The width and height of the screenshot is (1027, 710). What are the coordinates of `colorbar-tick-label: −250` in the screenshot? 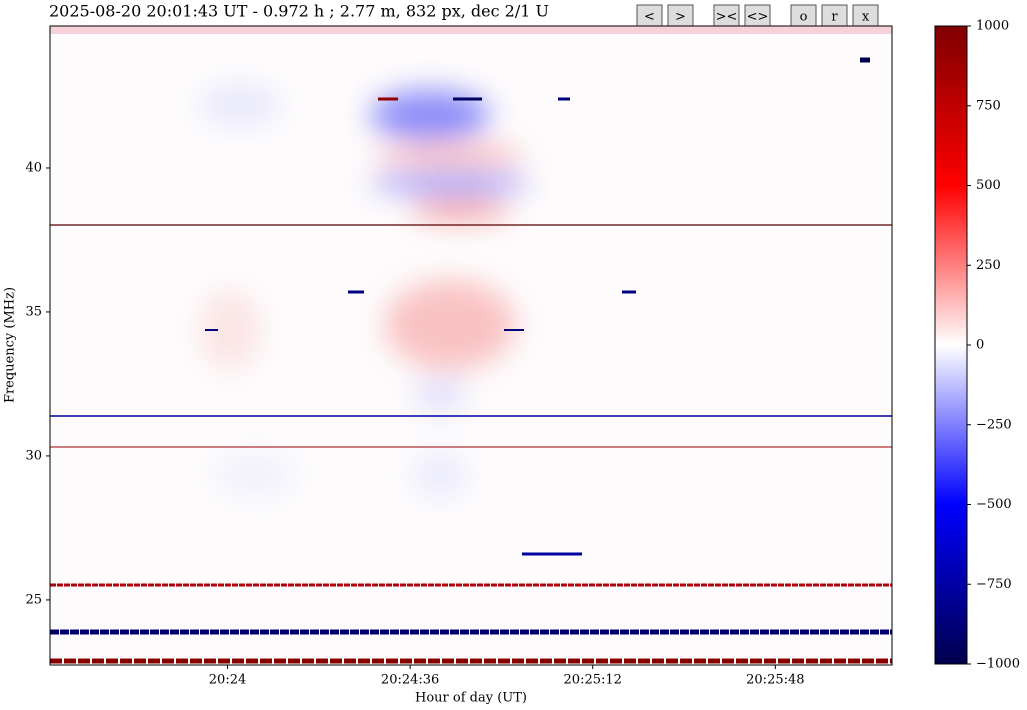 It's located at (994, 424).